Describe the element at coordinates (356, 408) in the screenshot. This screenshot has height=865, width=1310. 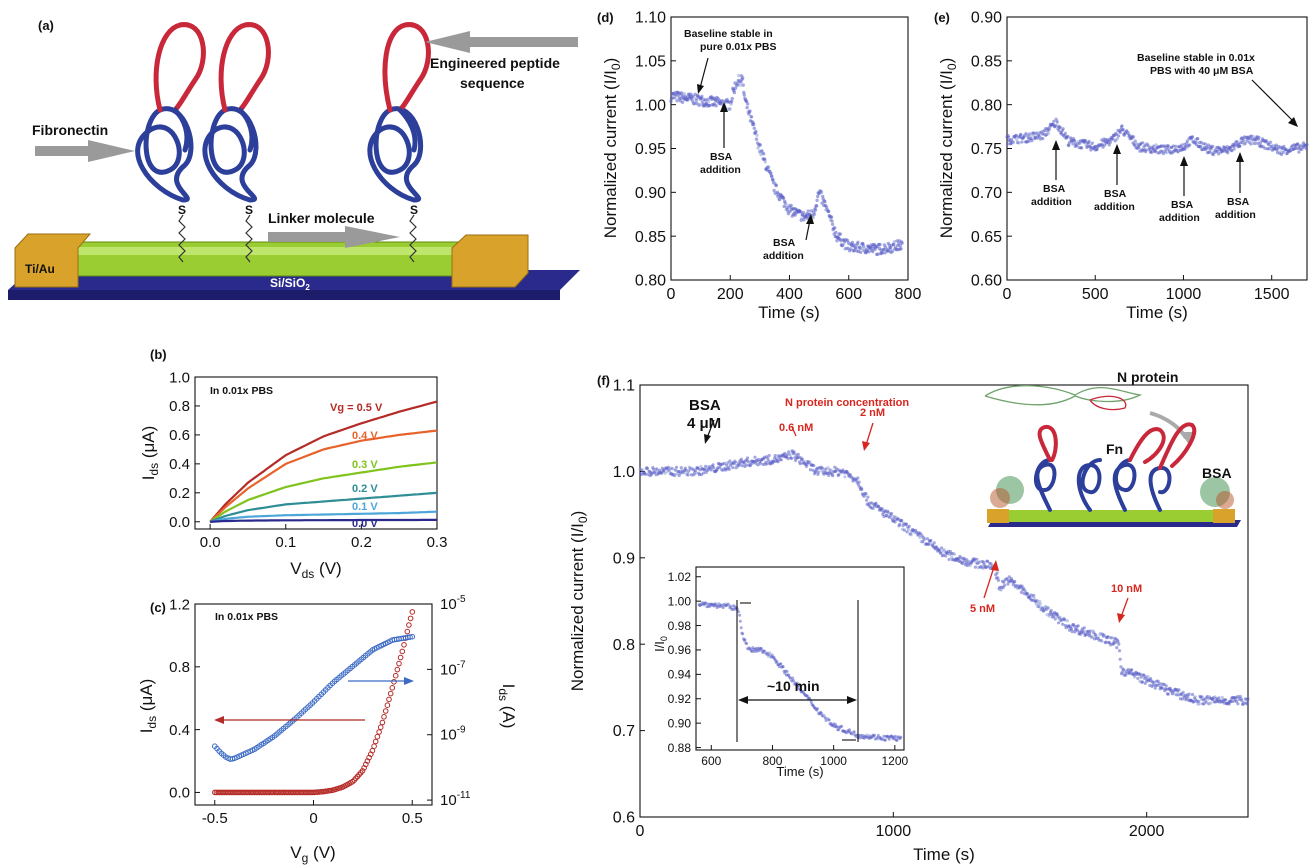
I see `legend-entry: Vg = 0.5 V` at that location.